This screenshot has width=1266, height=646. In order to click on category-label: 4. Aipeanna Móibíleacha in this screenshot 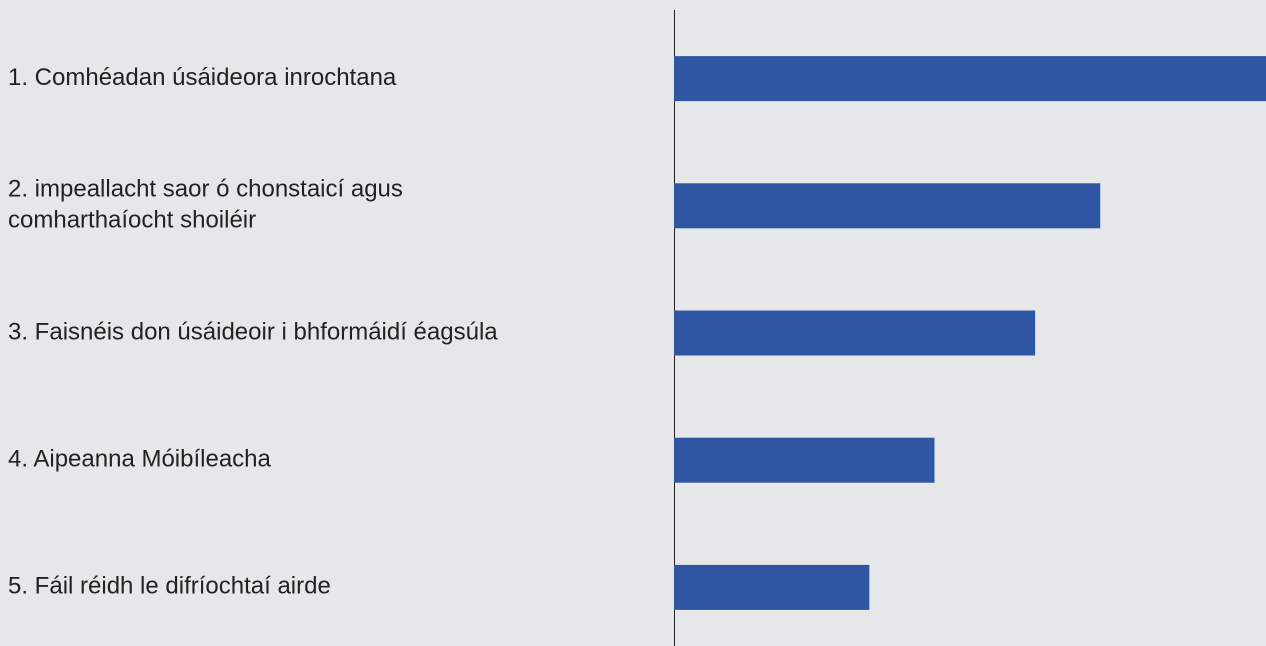, I will do `click(140, 459)`.